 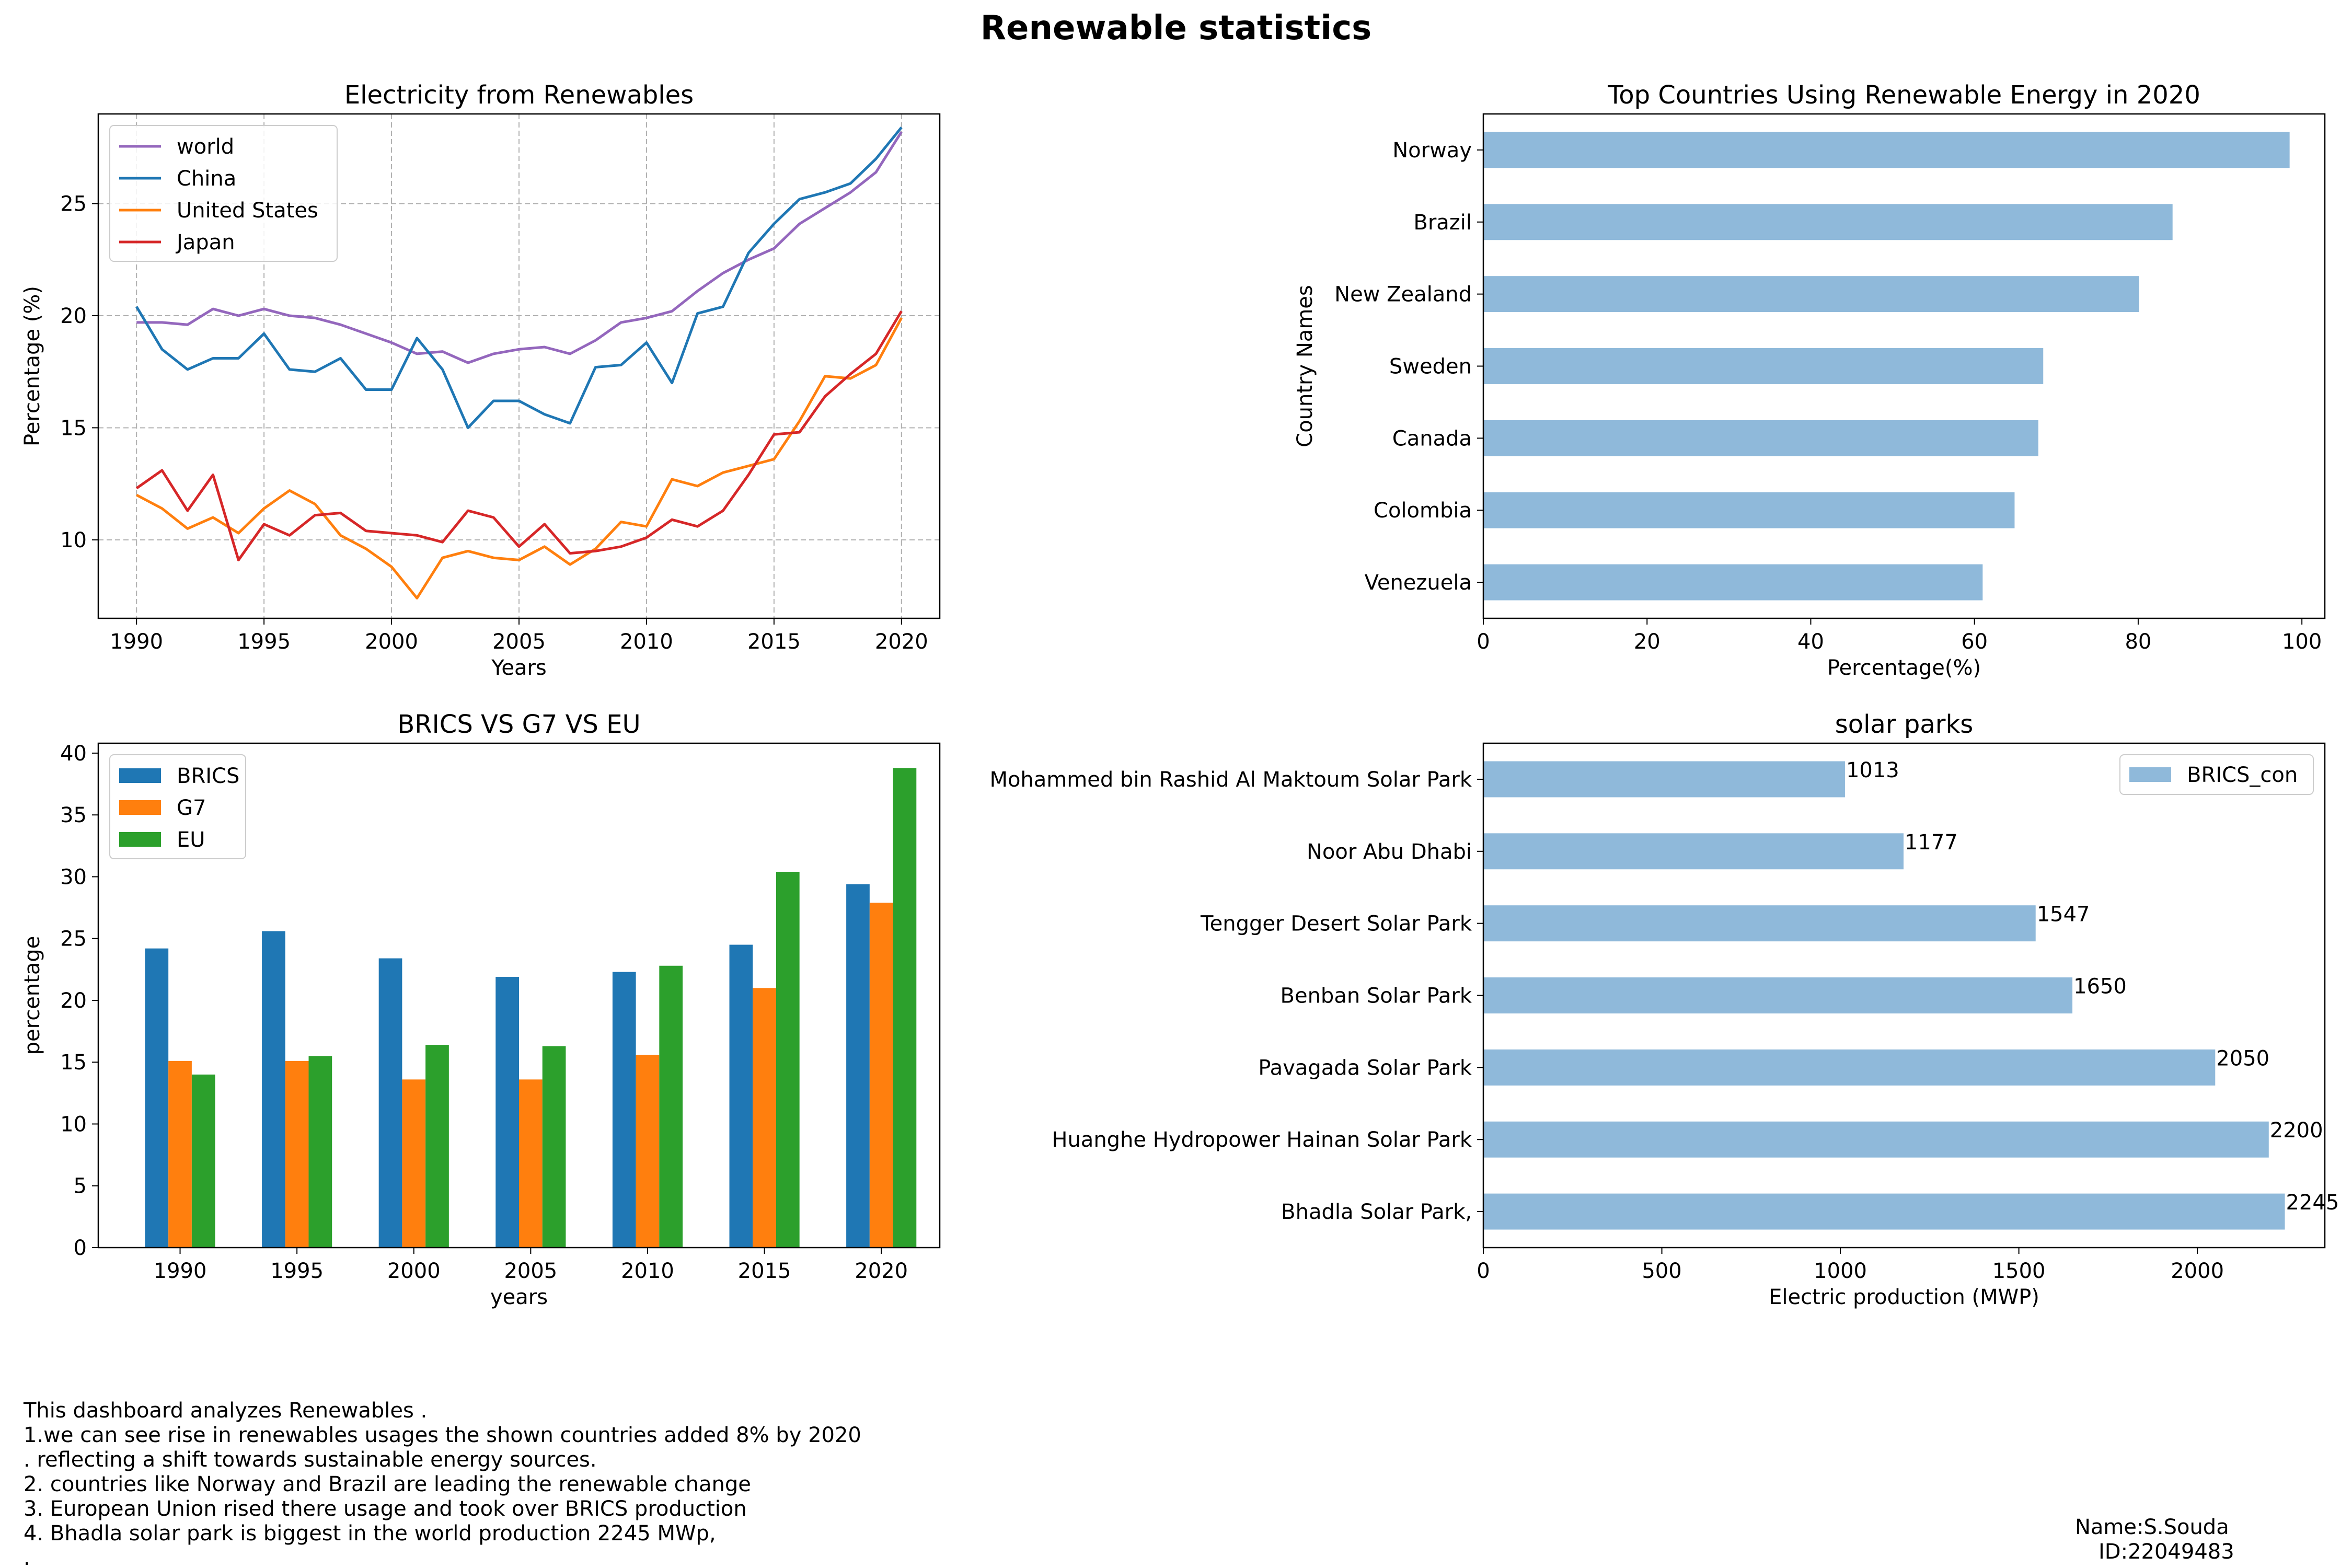 I want to click on line-chart-ylabel: Percentage (%), so click(x=32, y=366).